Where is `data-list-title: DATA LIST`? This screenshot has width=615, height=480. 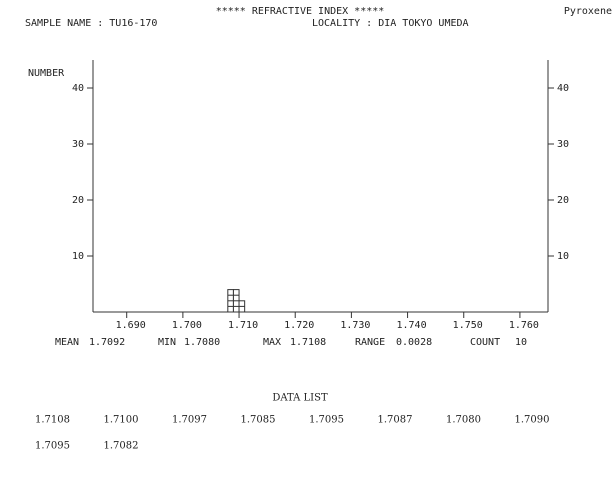 data-list-title: DATA LIST is located at coordinates (300, 398).